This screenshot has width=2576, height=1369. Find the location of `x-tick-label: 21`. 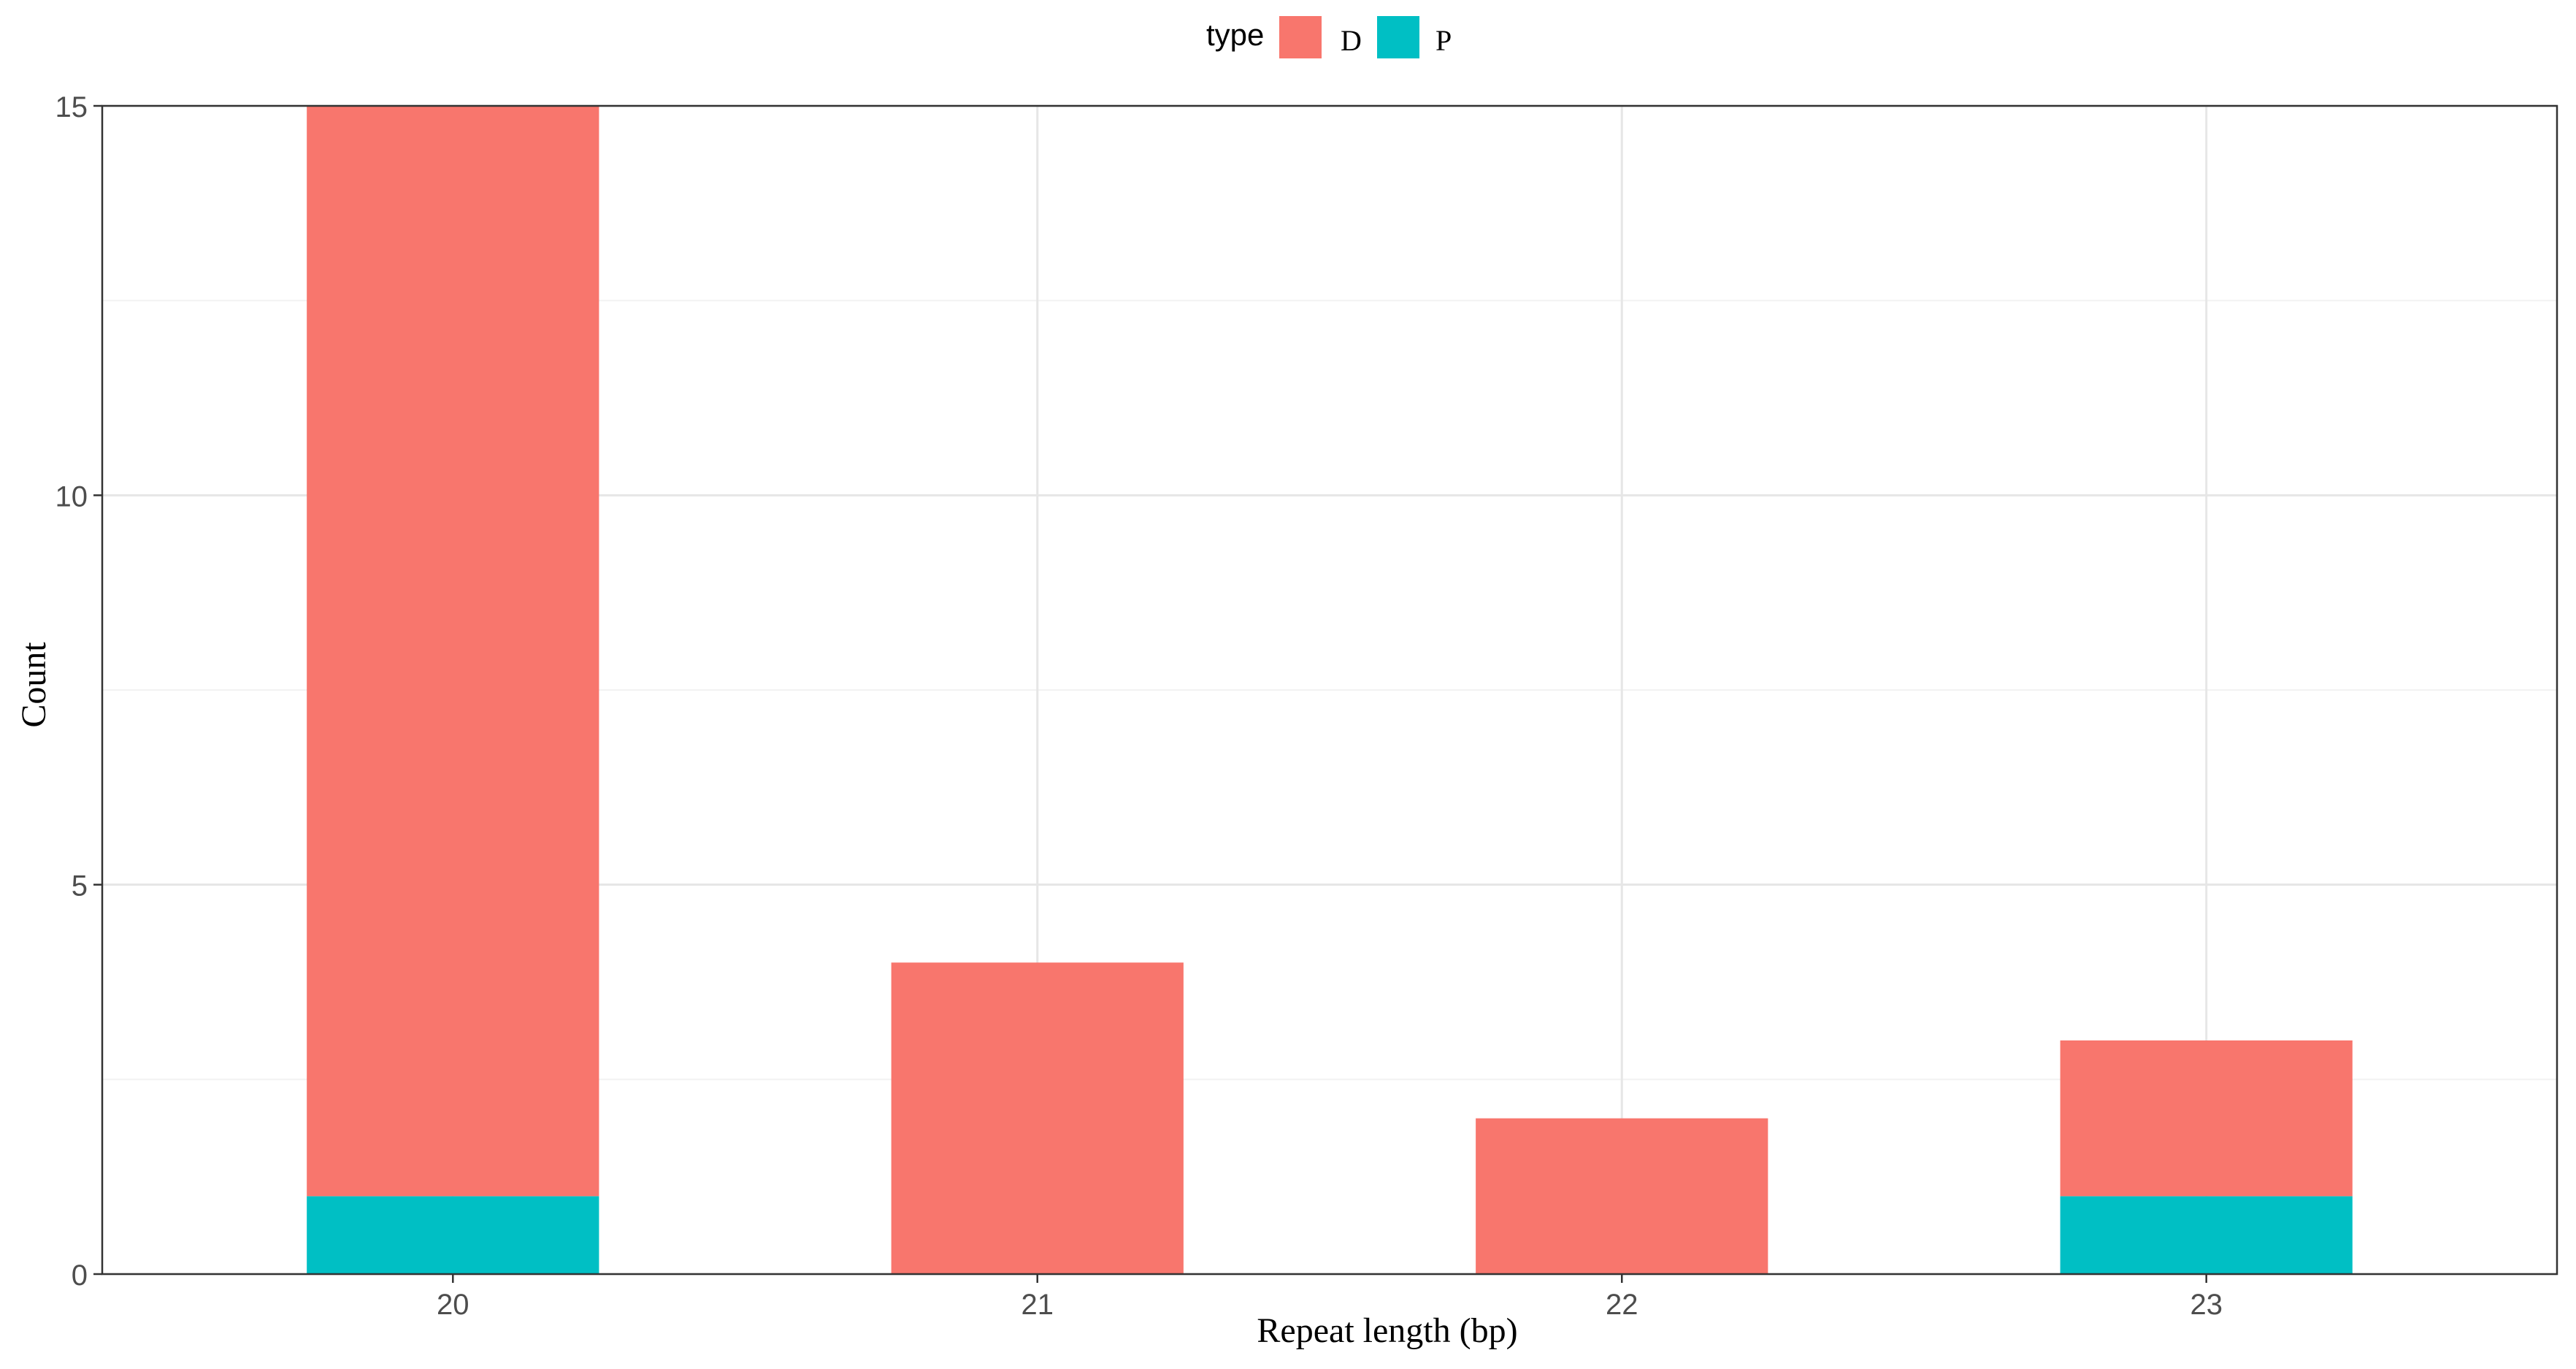

x-tick-label: 21 is located at coordinates (1037, 1305).